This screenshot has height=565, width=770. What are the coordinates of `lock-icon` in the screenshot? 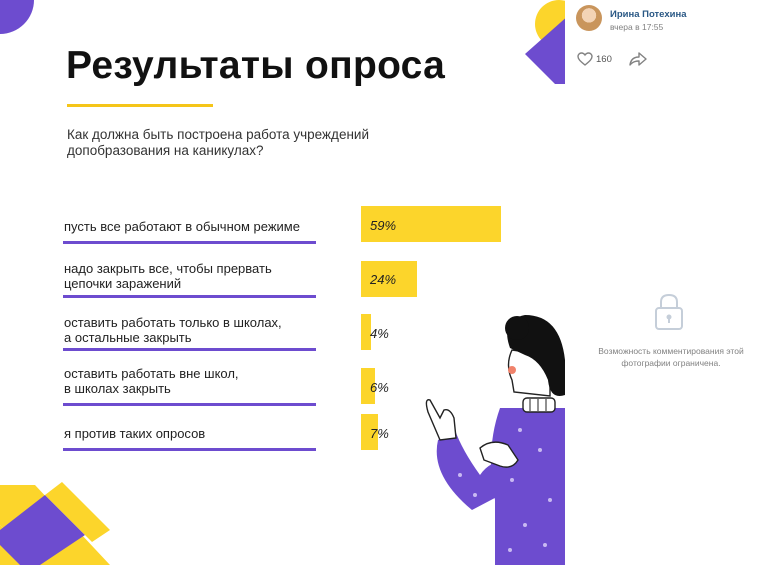 It's located at (669, 311).